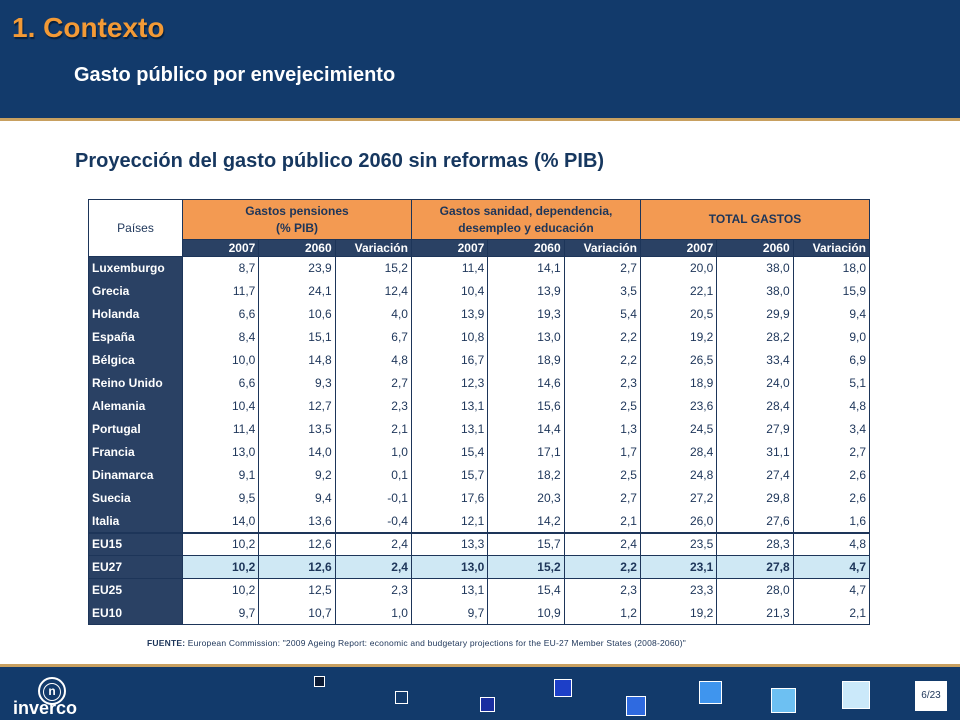 This screenshot has height=720, width=960. I want to click on logo-letter: n, so click(52, 692).